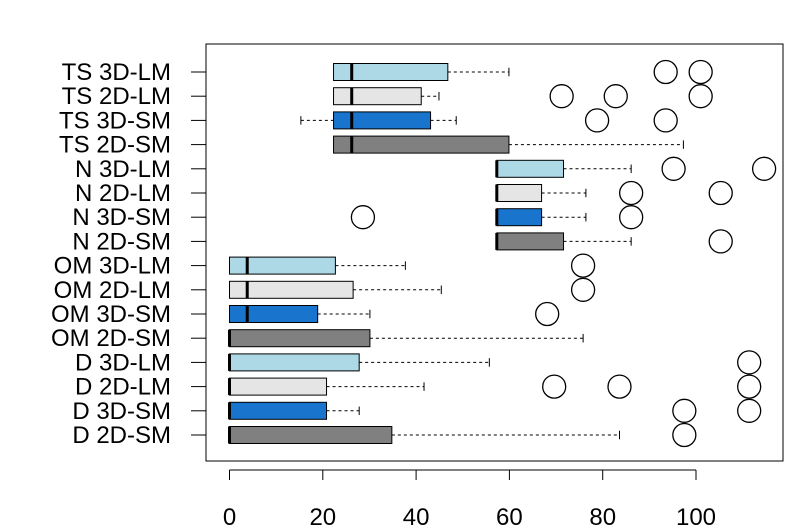 The image size is (797, 530). Describe the element at coordinates (412, 289) in the screenshot. I see `box-om-2d-lm` at that location.